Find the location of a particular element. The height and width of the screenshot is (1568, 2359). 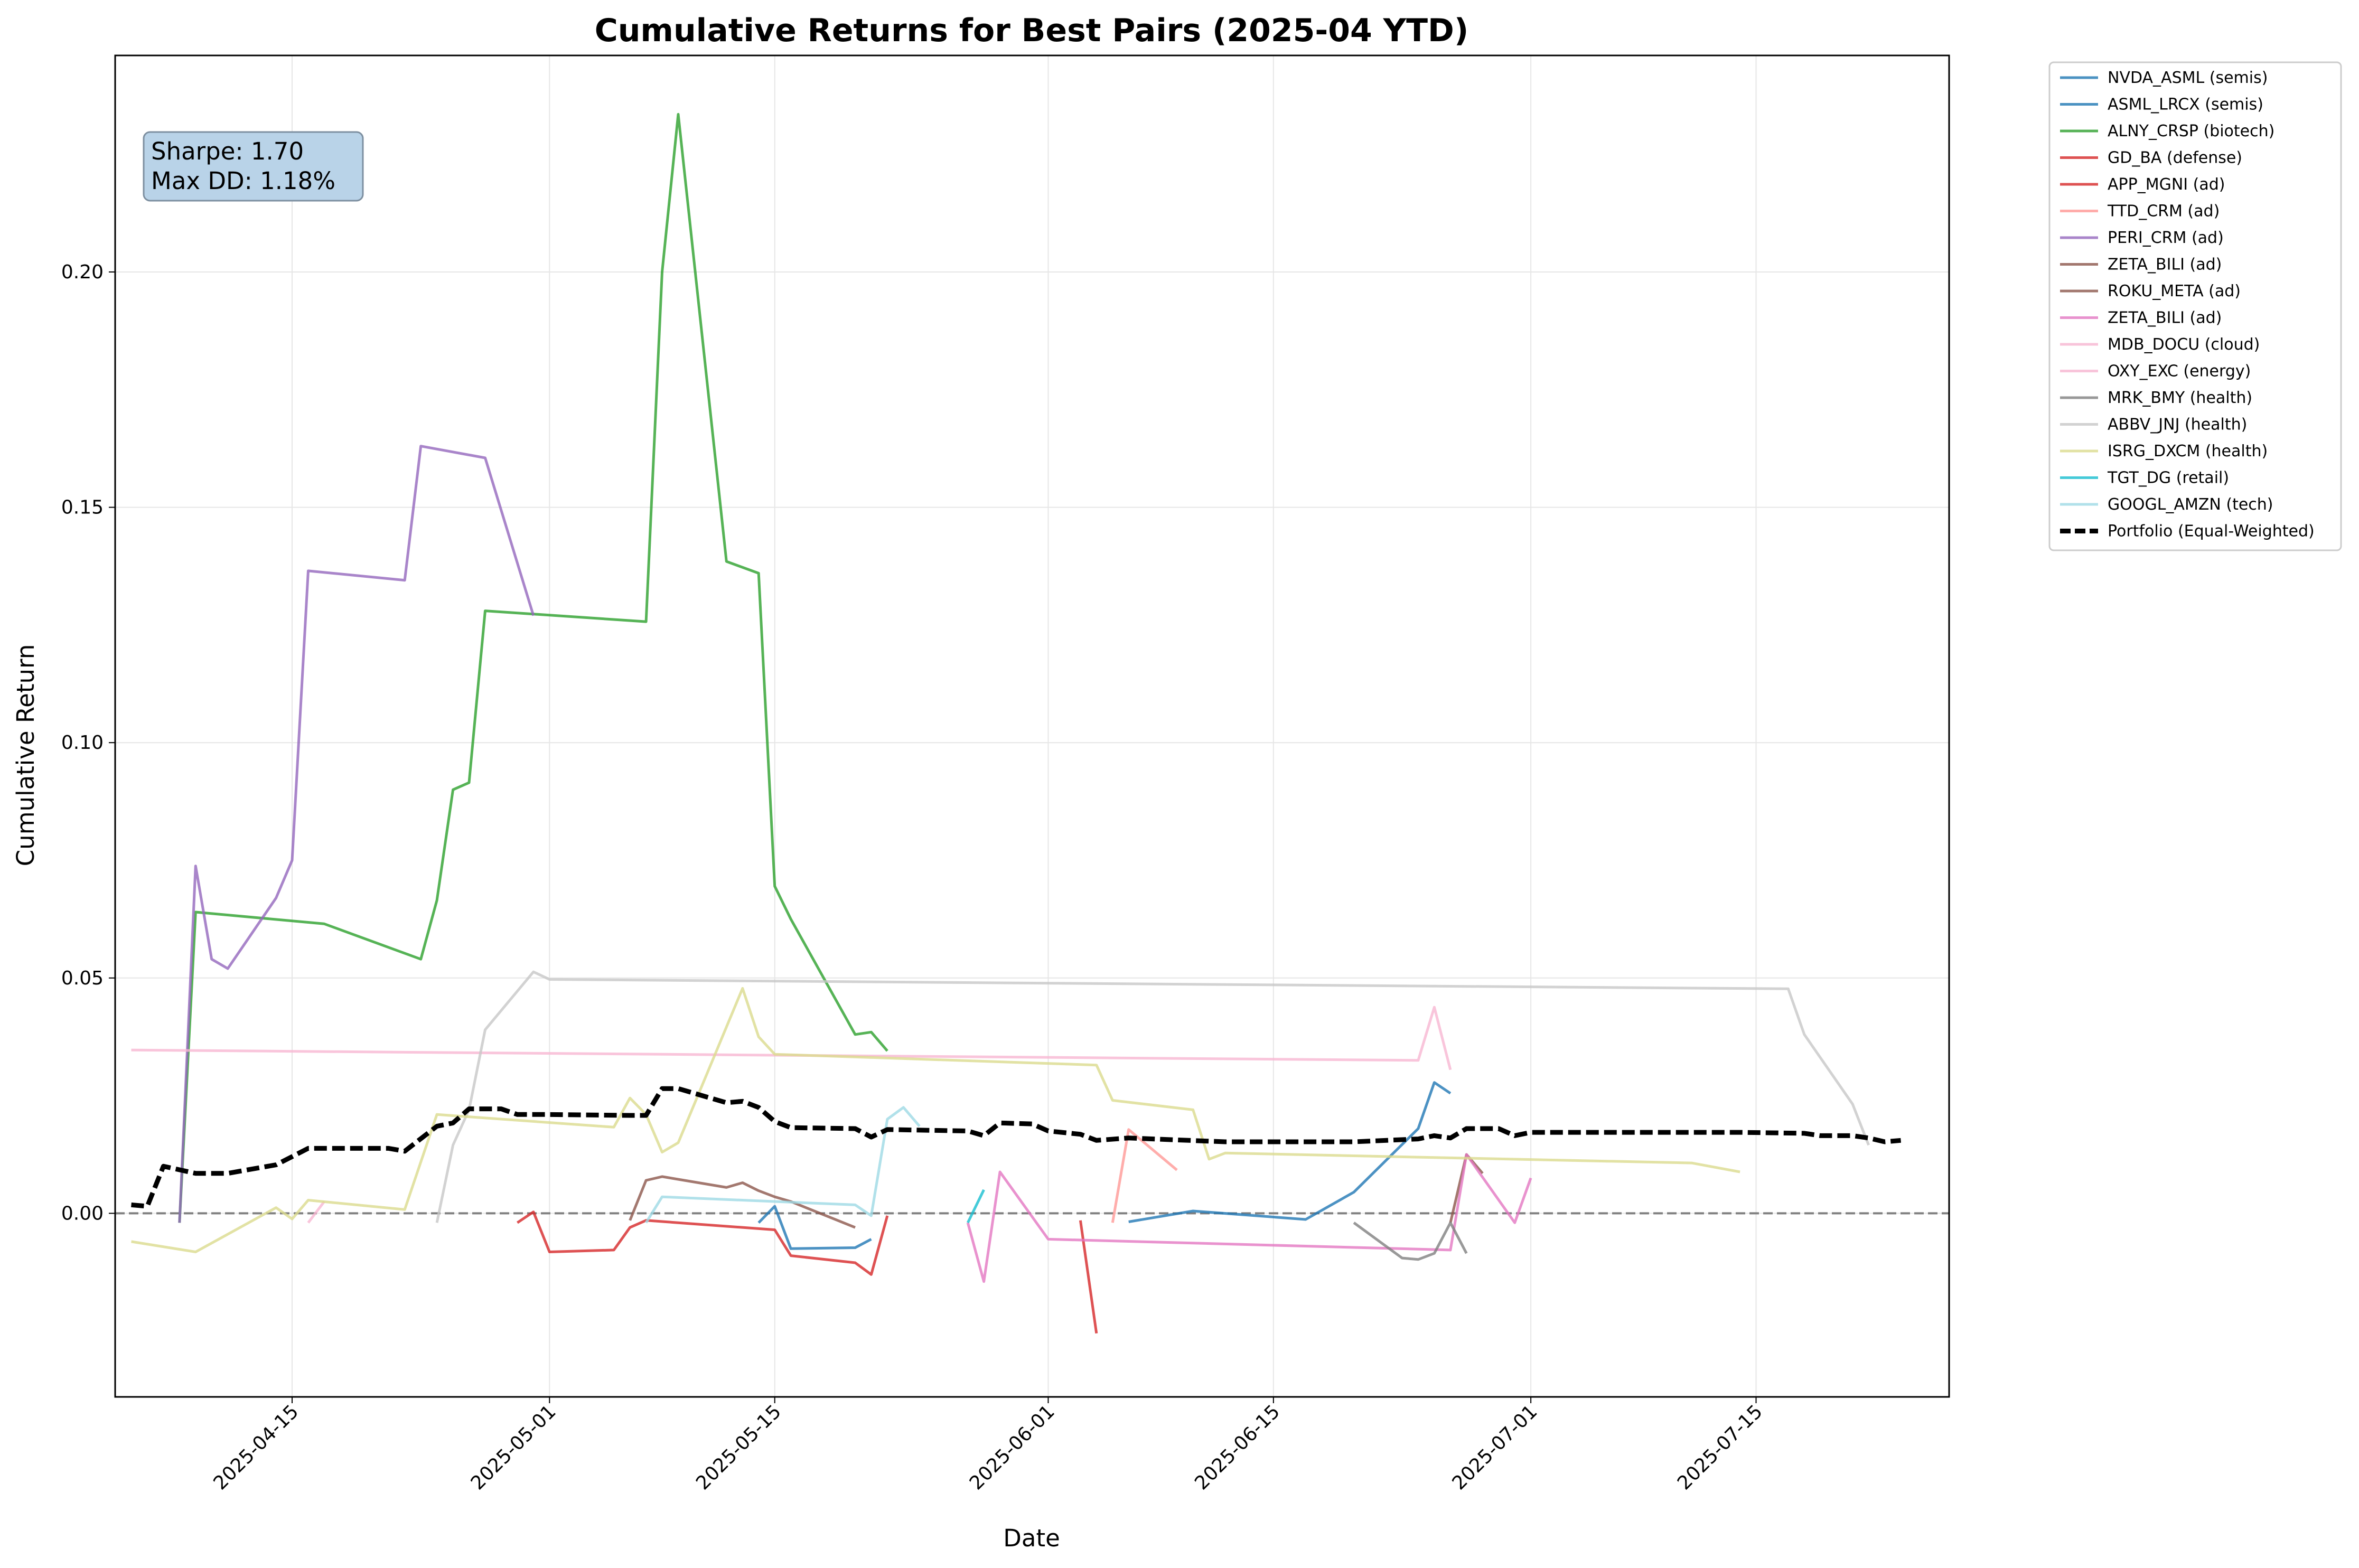

stats-box-background is located at coordinates (254, 166).